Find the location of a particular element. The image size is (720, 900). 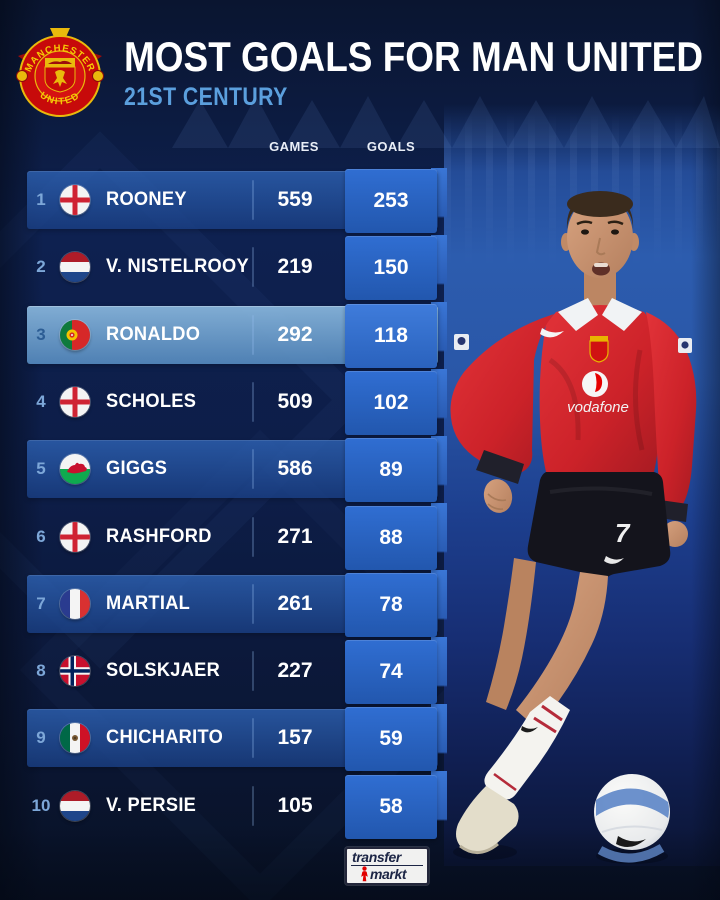

player-name: GIGGS is located at coordinates (137, 469).